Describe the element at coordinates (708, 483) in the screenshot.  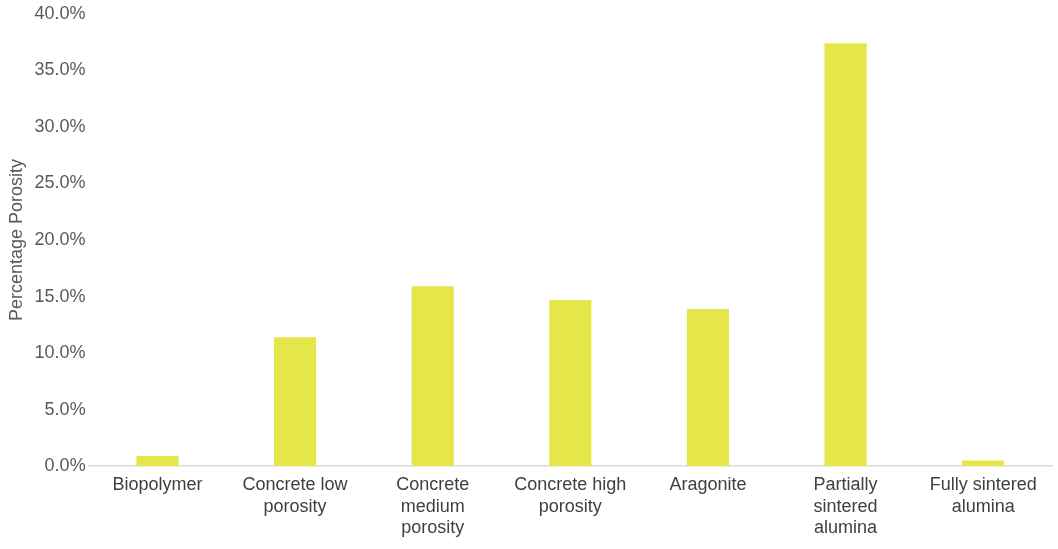
I see `x-tick-label: Aragonite` at that location.